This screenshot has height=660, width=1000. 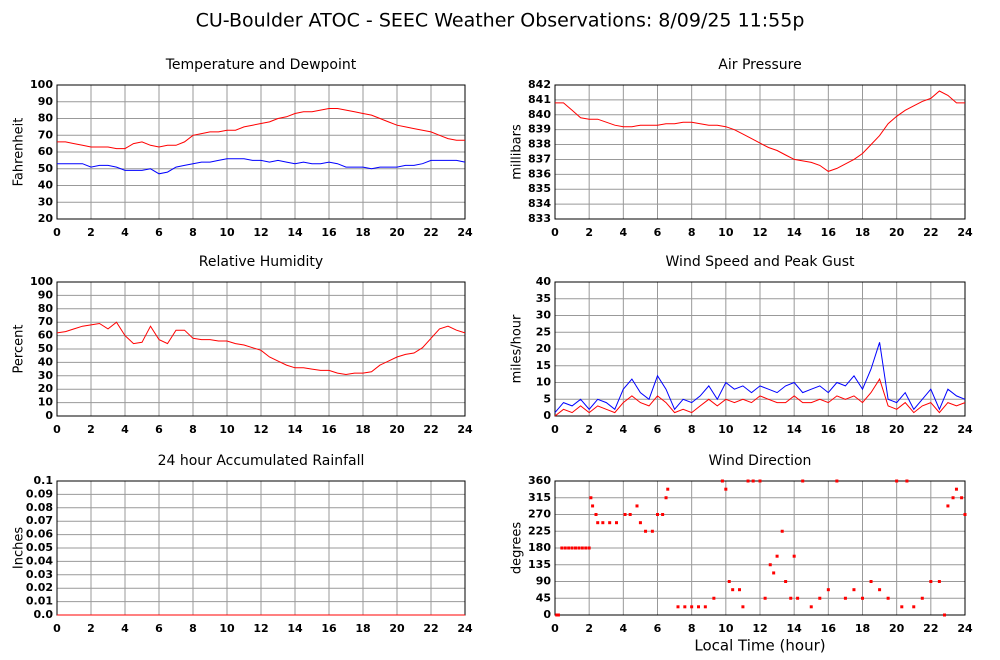 What do you see at coordinates (46, 201) in the screenshot?
I see `y-tick-label: 30` at bounding box center [46, 201].